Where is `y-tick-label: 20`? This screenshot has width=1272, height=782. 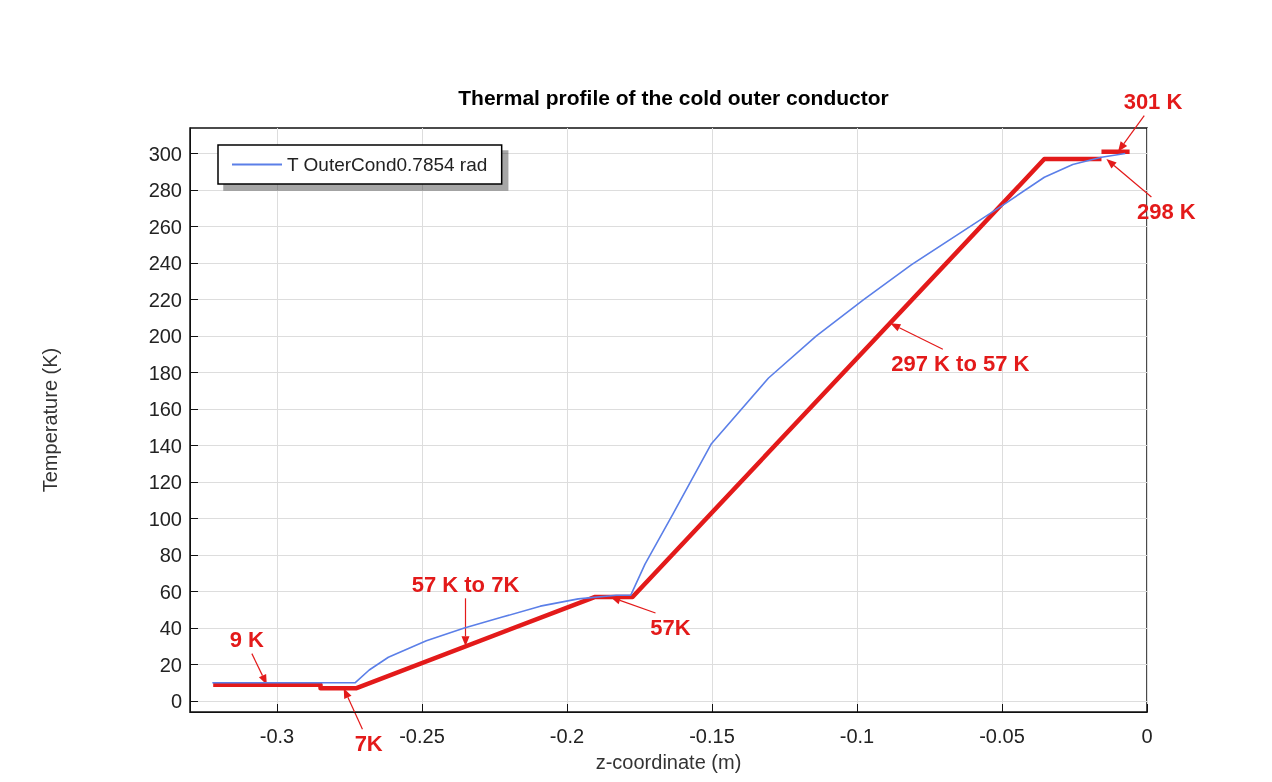 y-tick-label: 20 is located at coordinates (170, 664).